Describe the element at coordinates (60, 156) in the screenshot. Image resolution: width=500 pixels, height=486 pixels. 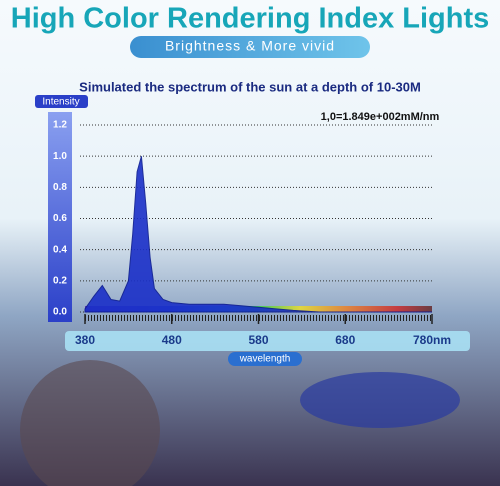
I see `y-tick-label: 1.0` at that location.